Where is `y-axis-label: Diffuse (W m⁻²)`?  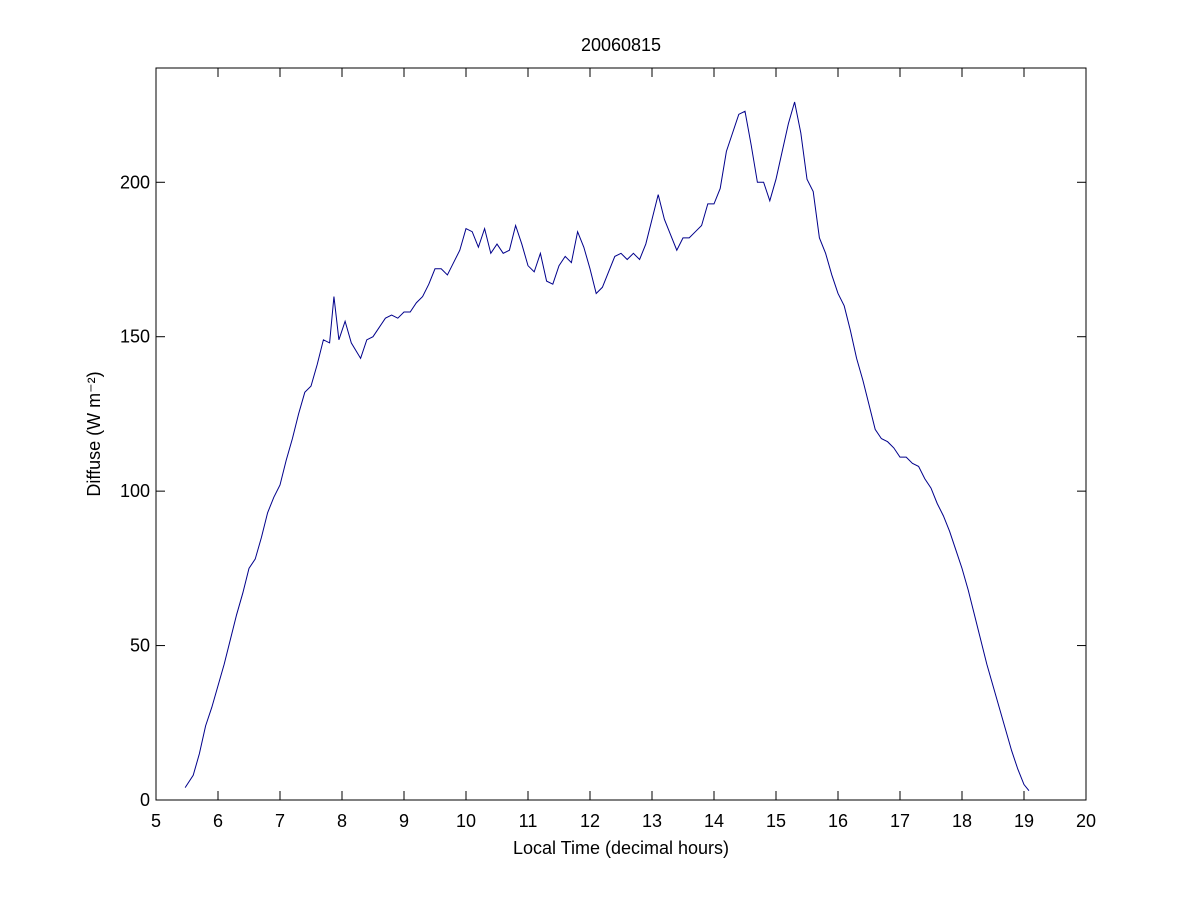
y-axis-label: Diffuse (W m⁻²) is located at coordinates (94, 433).